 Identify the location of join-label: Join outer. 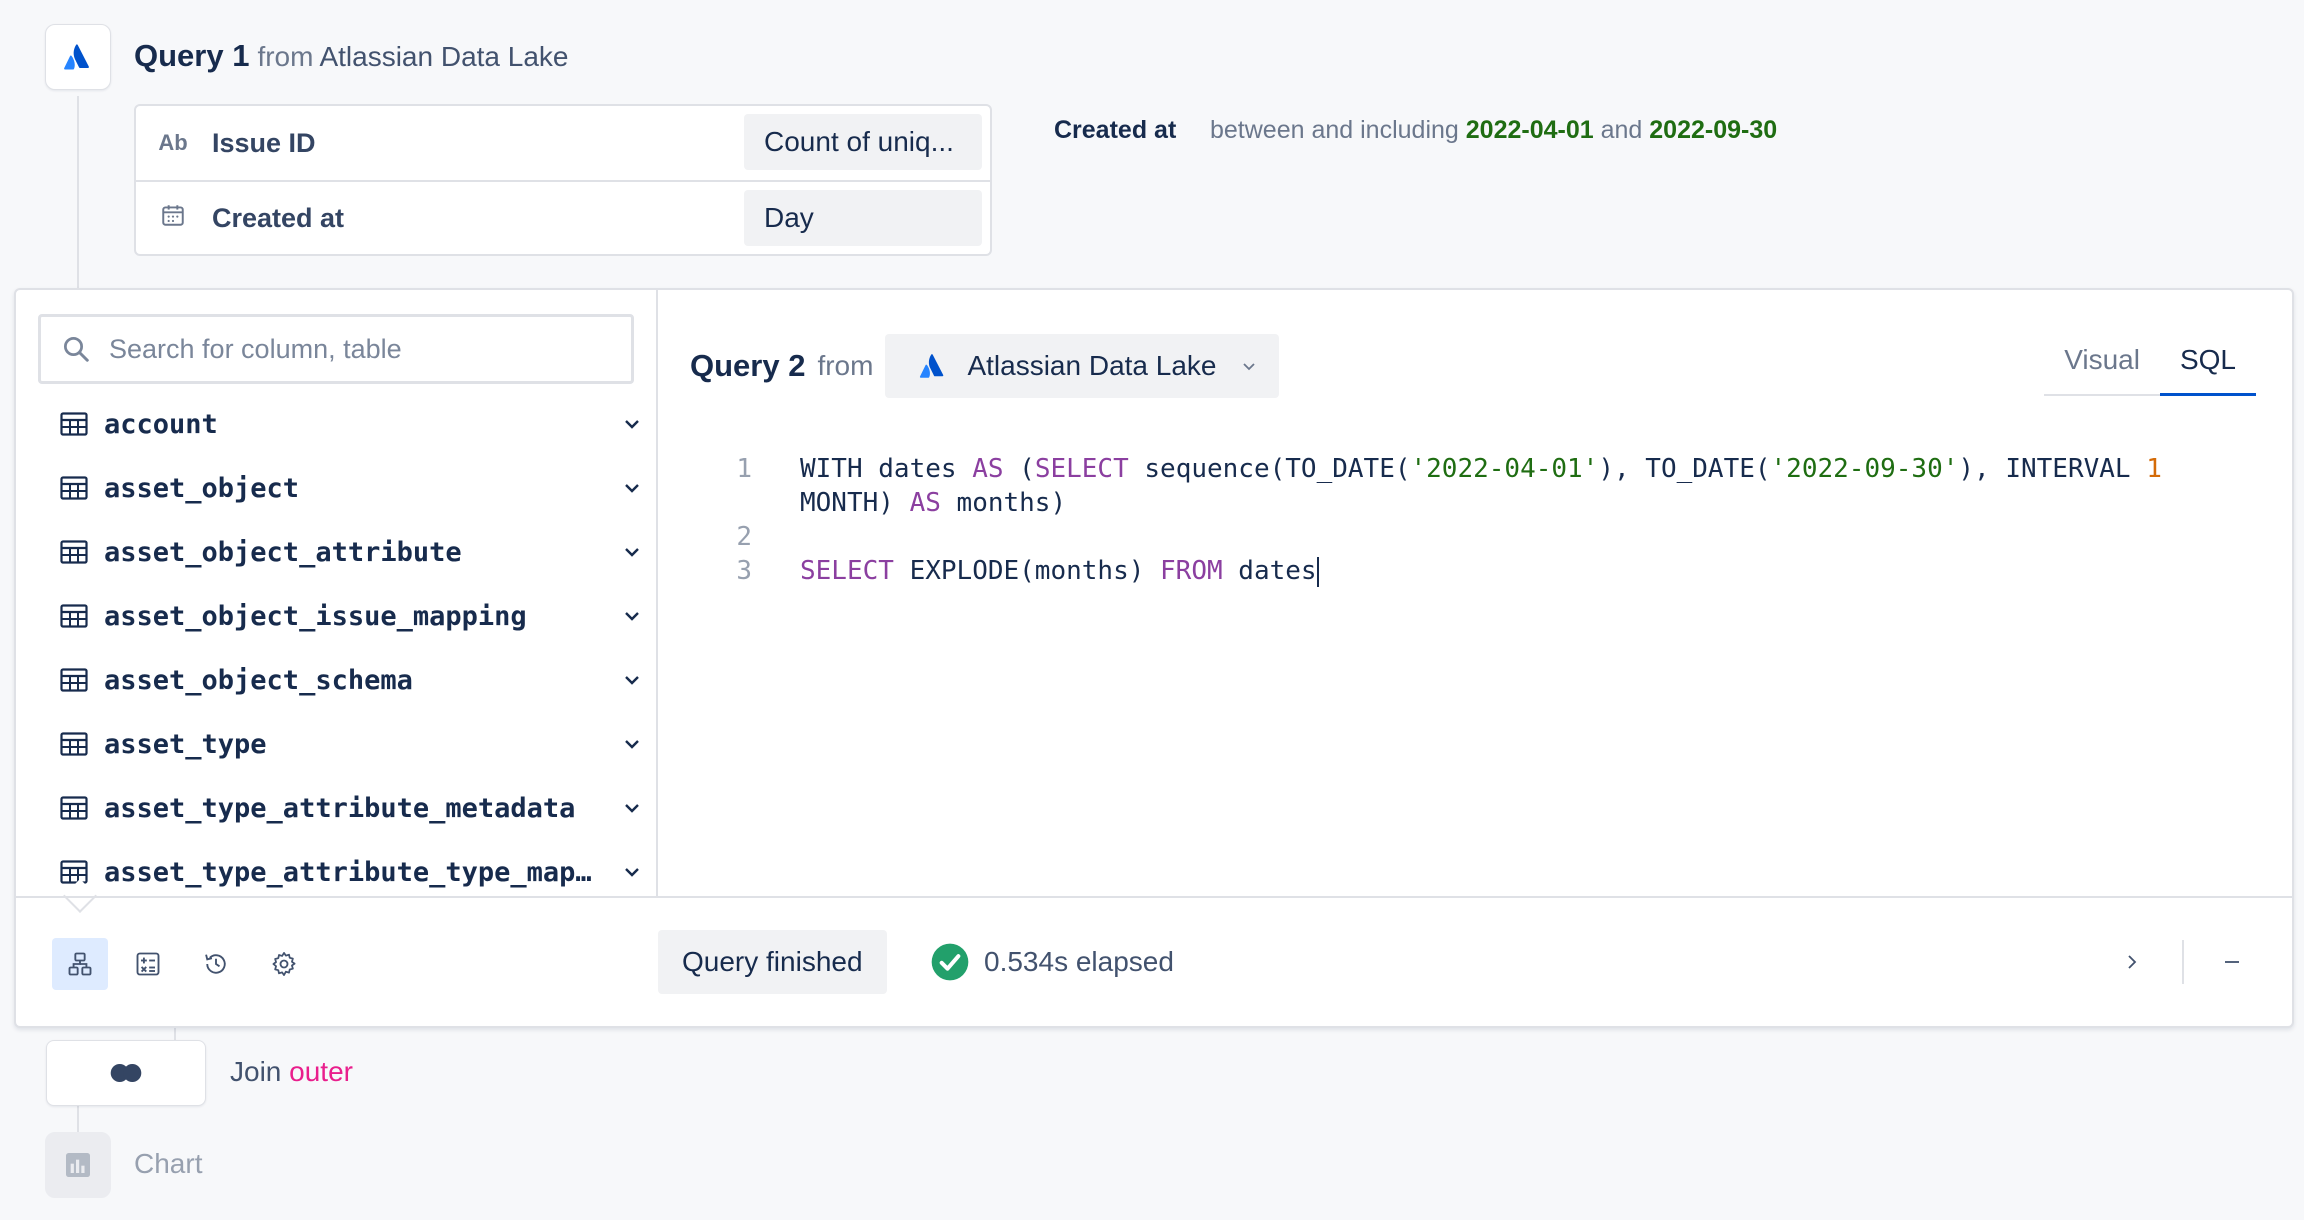
(291, 1072).